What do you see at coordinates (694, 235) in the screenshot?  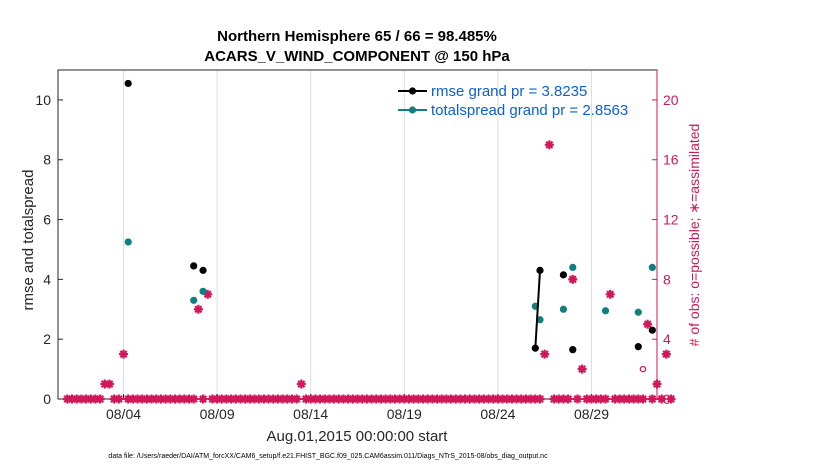 I see `y-axis-right-label: # of obs: o=possible; ∗=assimilated` at bounding box center [694, 235].